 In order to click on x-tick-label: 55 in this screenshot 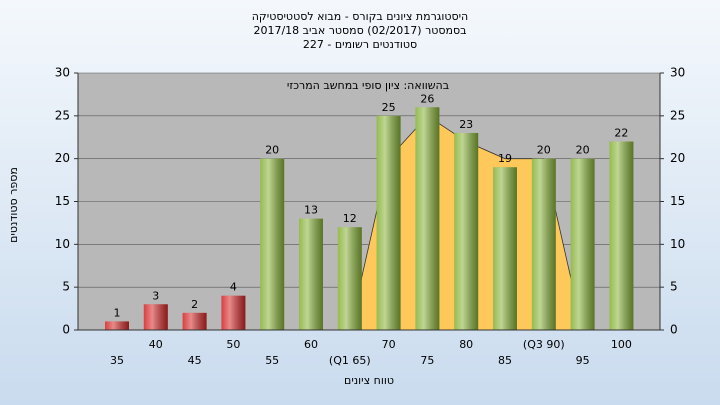, I will do `click(272, 360)`.